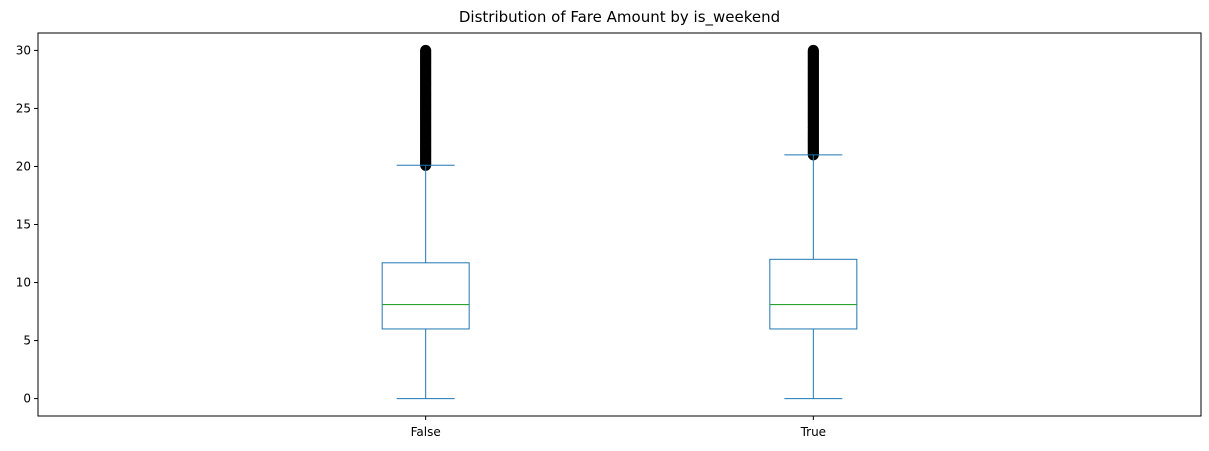  I want to click on y-tick-label: 20, so click(23, 166).